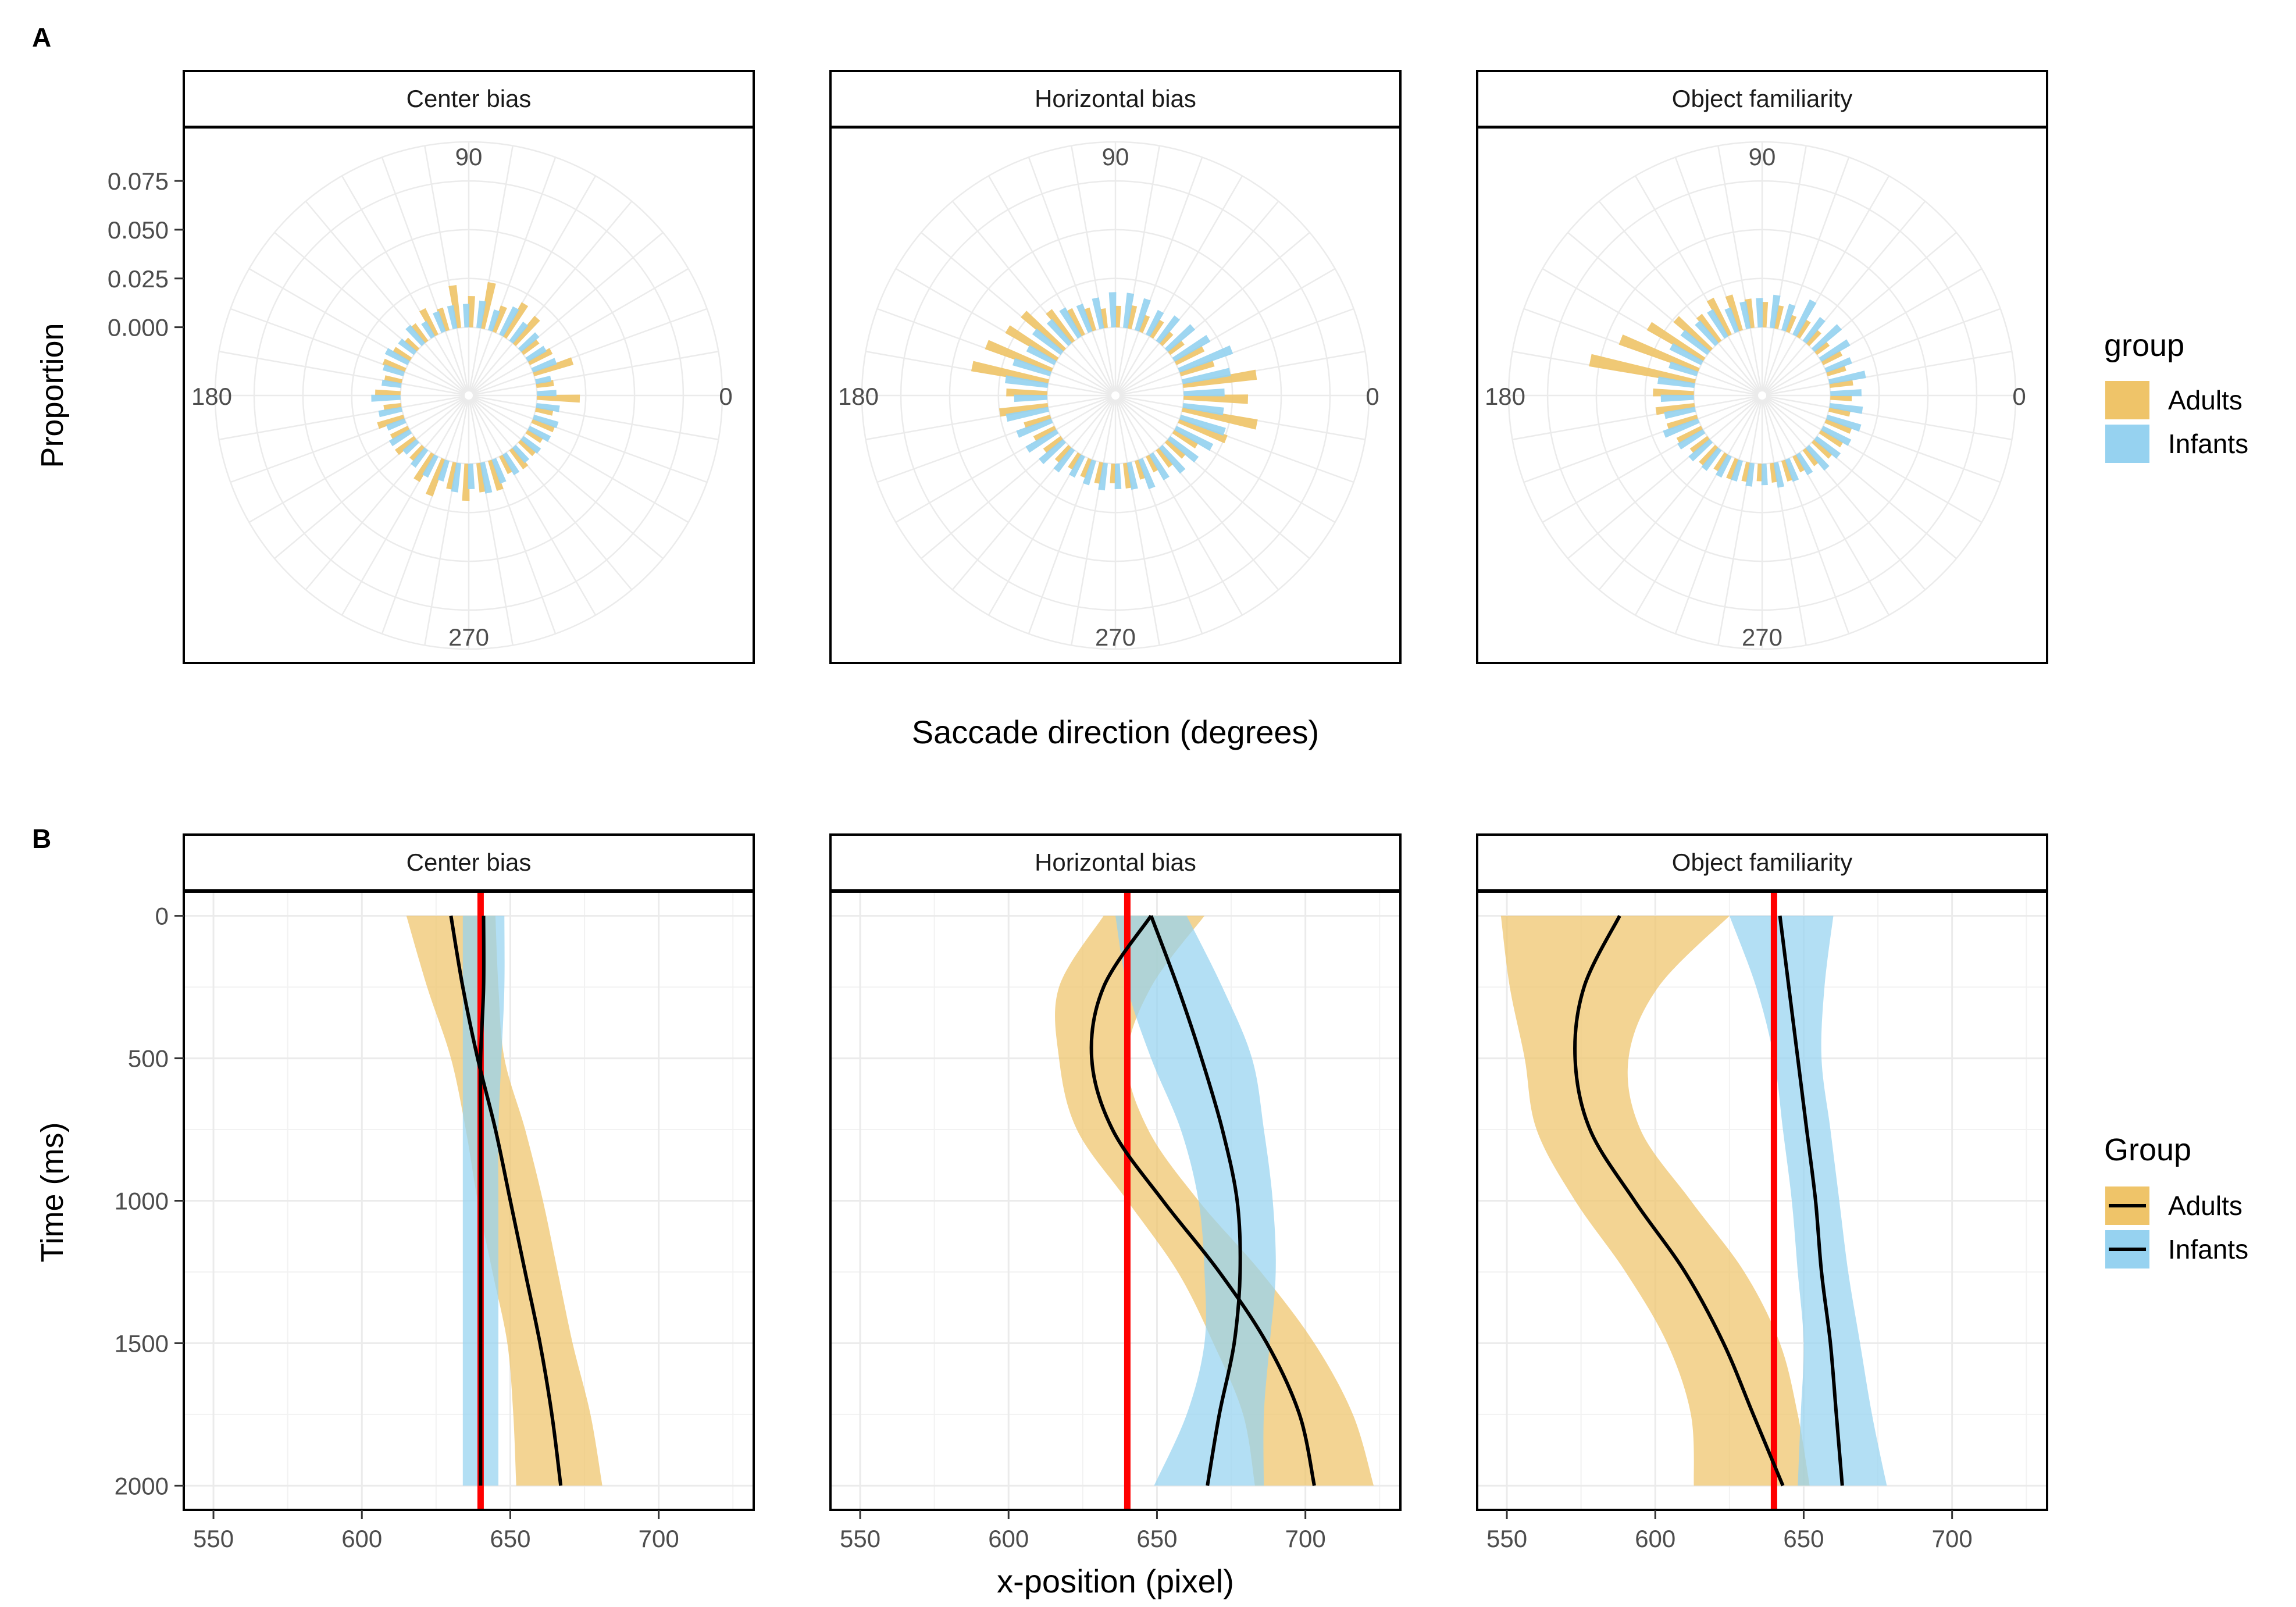  I want to click on facet-title: Center bias, so click(469, 862).